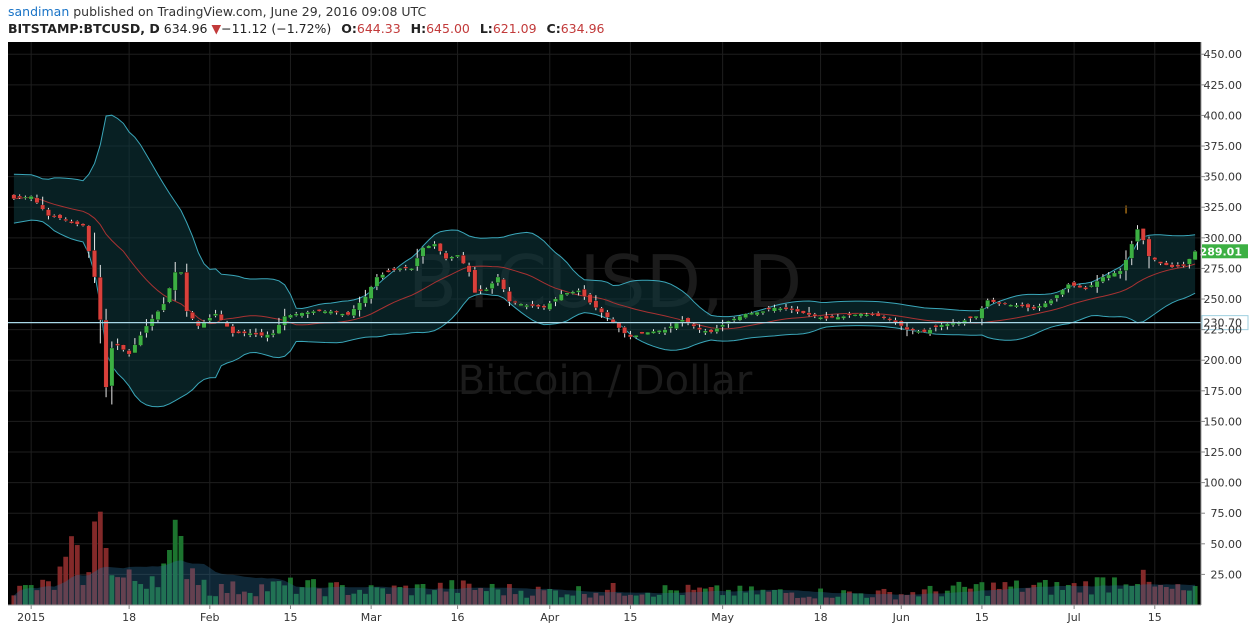  Describe the element at coordinates (39, 11) in the screenshot. I see `author-link: sandiman` at that location.